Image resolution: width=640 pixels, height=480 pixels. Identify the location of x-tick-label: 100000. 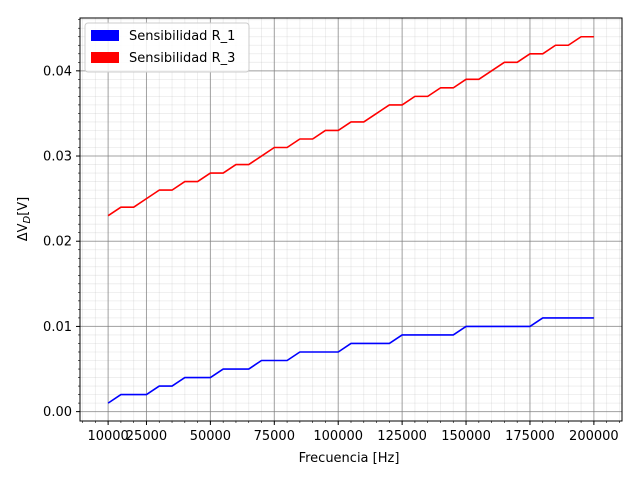
(338, 436).